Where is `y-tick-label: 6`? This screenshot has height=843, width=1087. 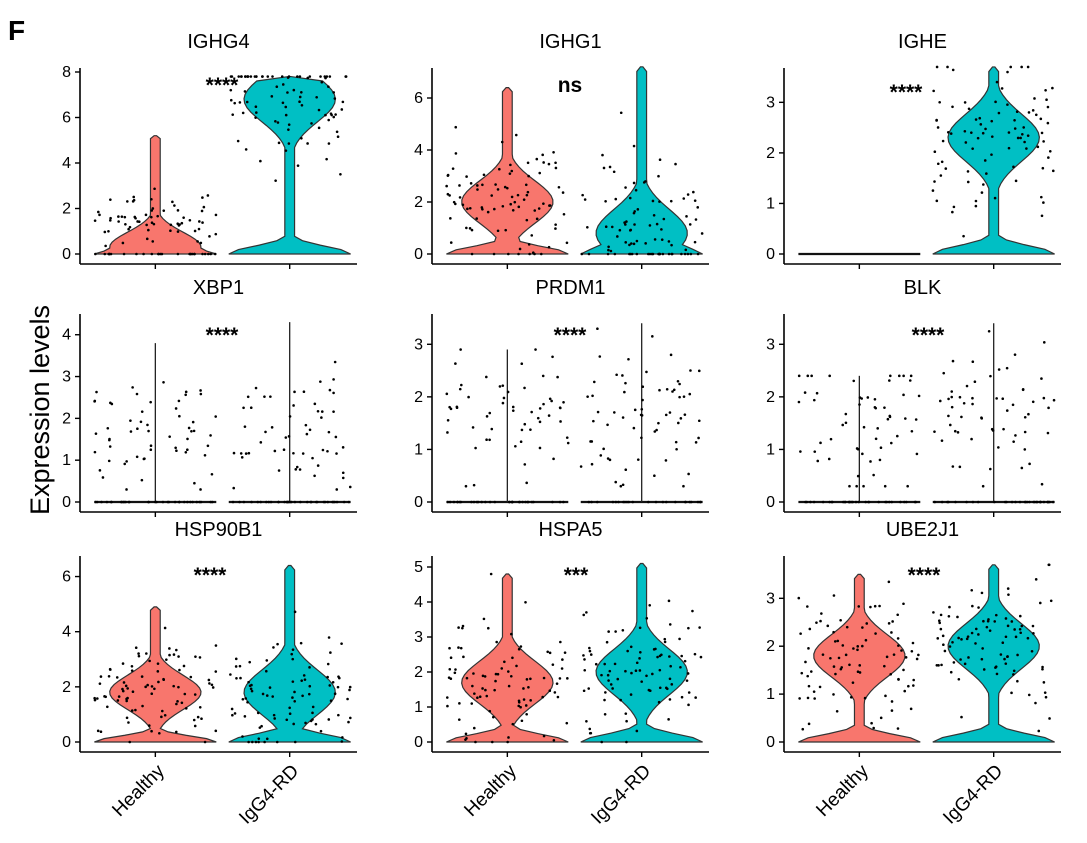 y-tick-label: 6 is located at coordinates (66, 577).